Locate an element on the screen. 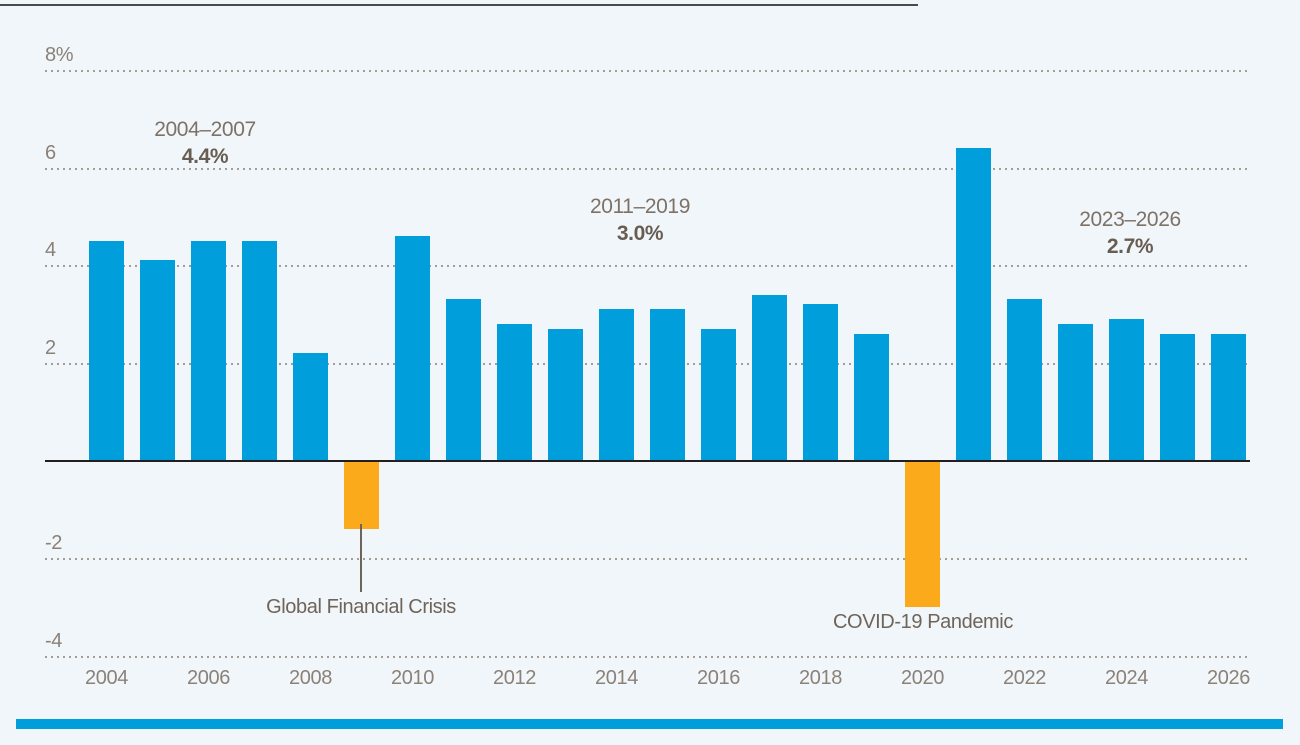 The width and height of the screenshot is (1300, 745). bar-2008 is located at coordinates (310, 407).